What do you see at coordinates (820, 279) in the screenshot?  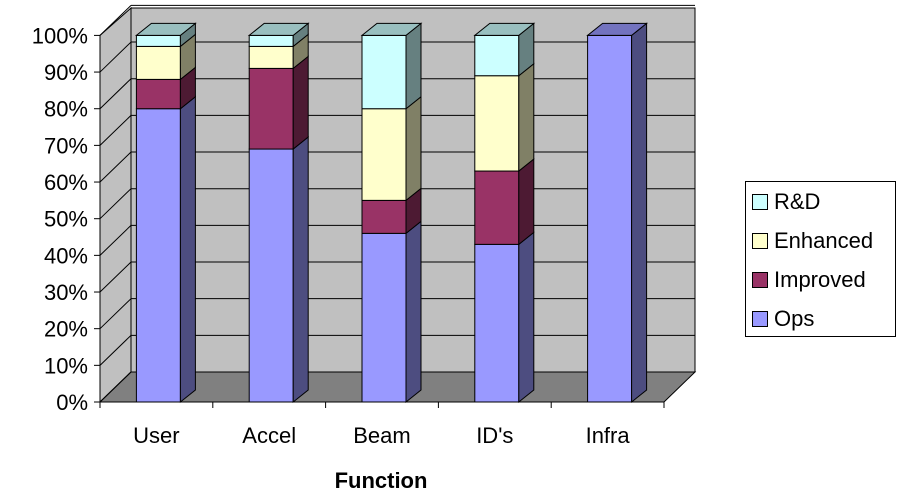 I see `legend-label: Improved` at bounding box center [820, 279].